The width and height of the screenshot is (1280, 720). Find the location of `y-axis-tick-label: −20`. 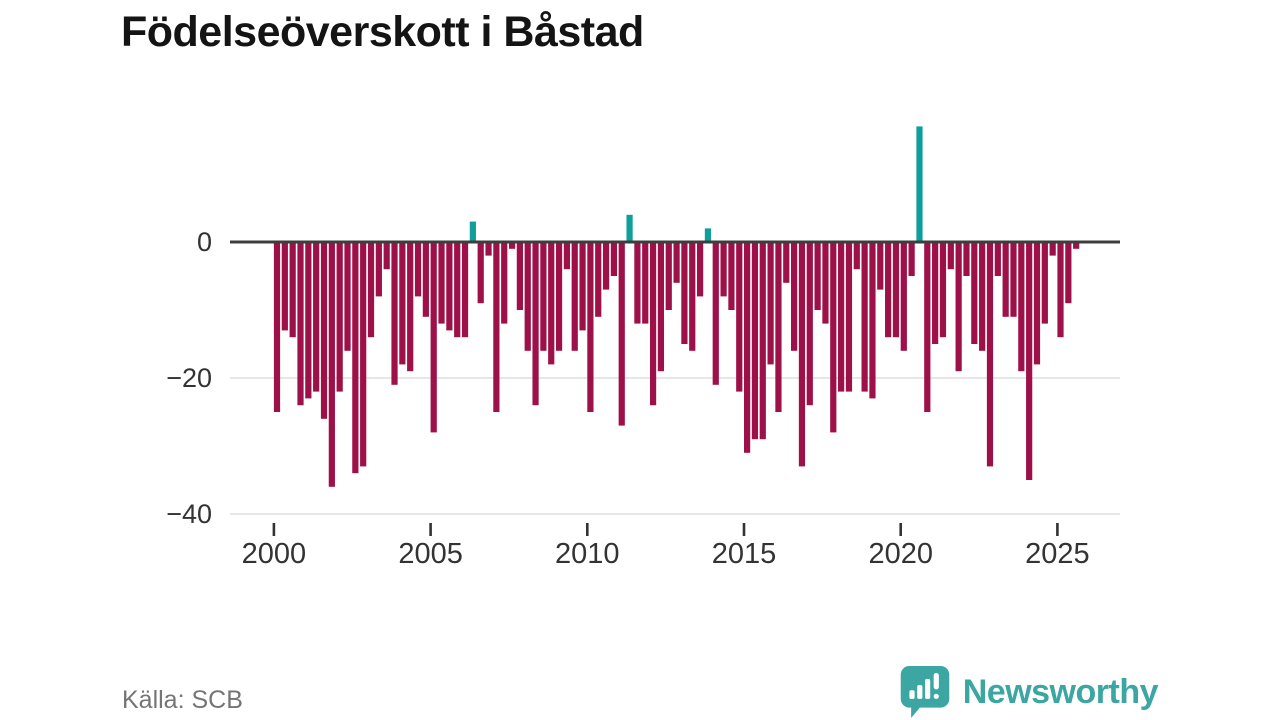

y-axis-tick-label: −20 is located at coordinates (189, 378).